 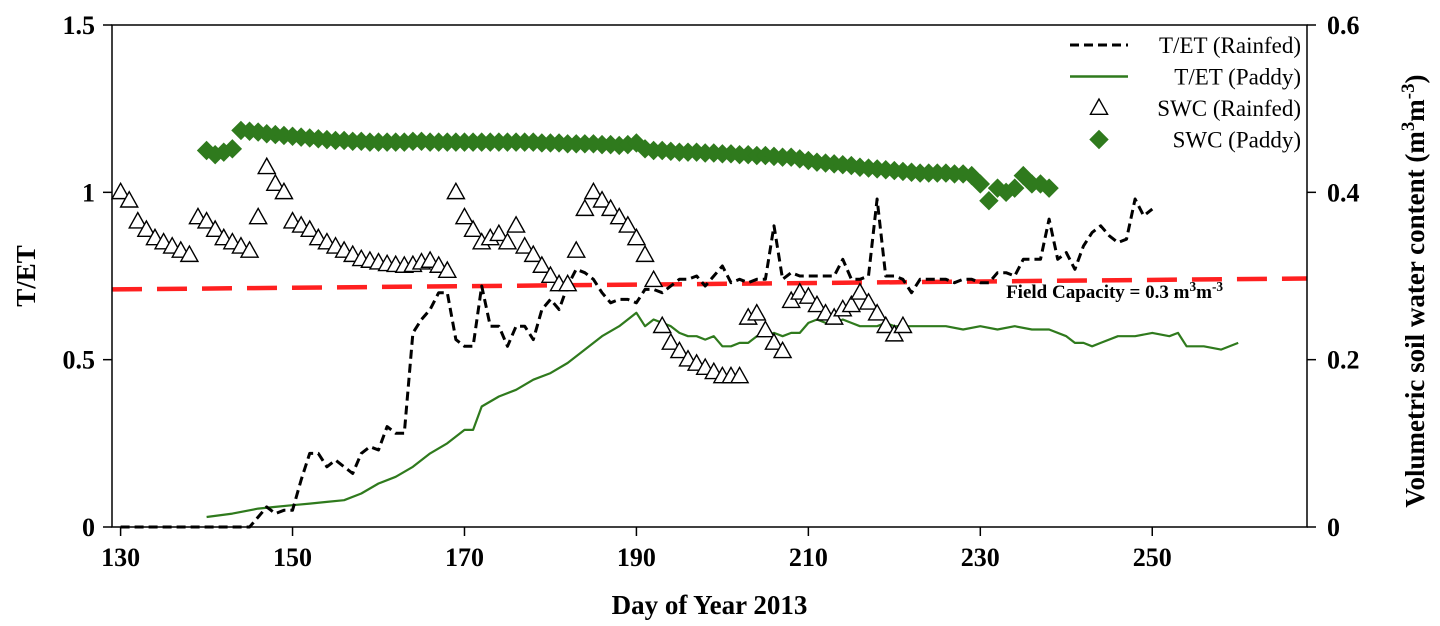 What do you see at coordinates (710, 605) in the screenshot?
I see `x-axis-title: Day of Year 2013` at bounding box center [710, 605].